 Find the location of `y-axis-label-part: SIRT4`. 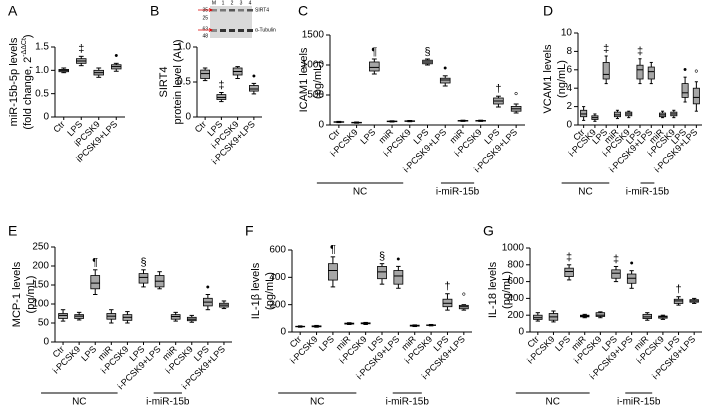

y-axis-label-part: SIRT4 is located at coordinates (164, 82).